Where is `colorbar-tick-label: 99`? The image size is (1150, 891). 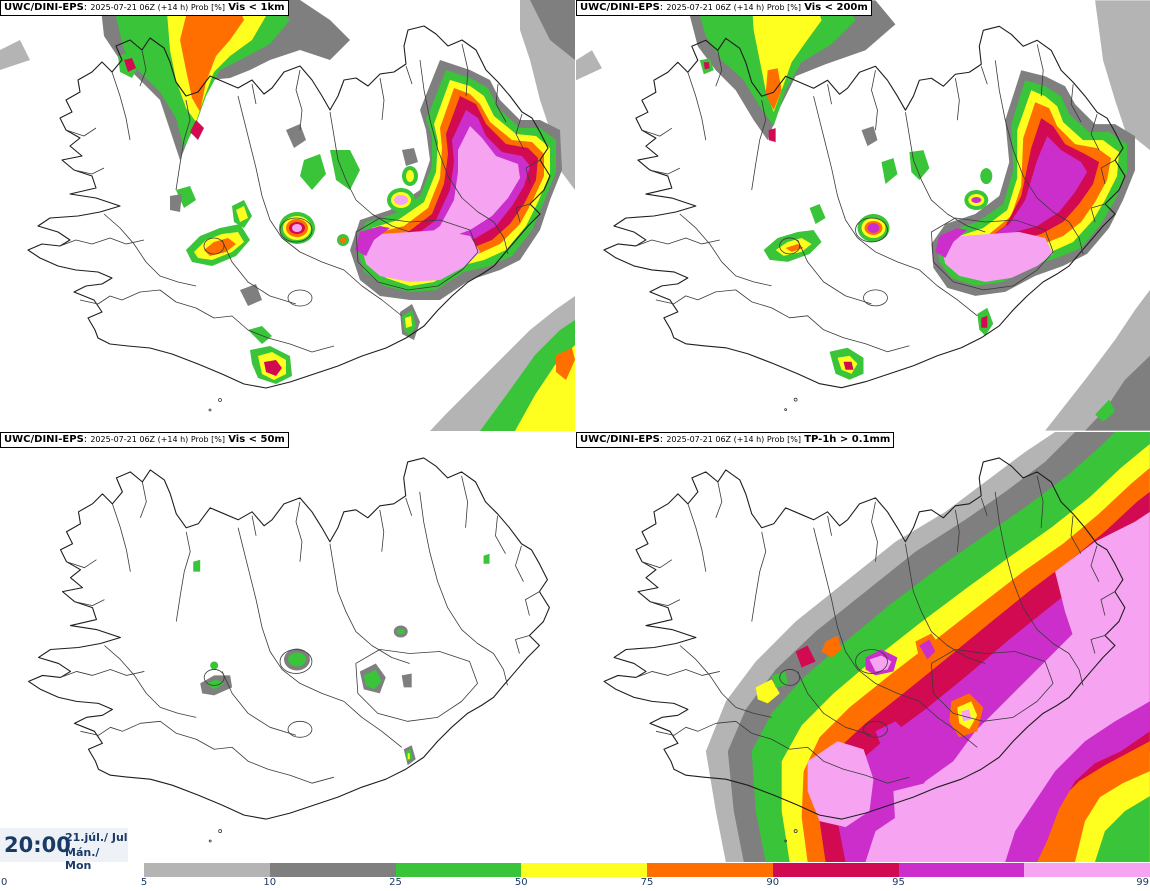 colorbar-tick-label: 99 is located at coordinates (1142, 882).